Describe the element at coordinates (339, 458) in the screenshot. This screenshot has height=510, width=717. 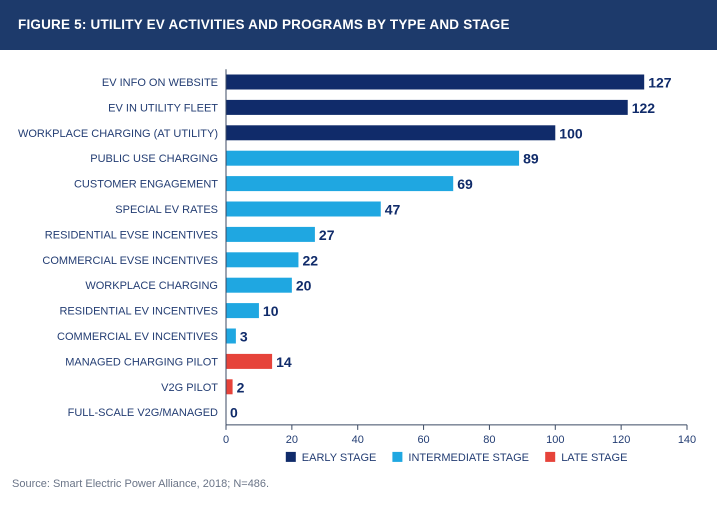
I see `legend-label-early: EARLY STAGE` at that location.